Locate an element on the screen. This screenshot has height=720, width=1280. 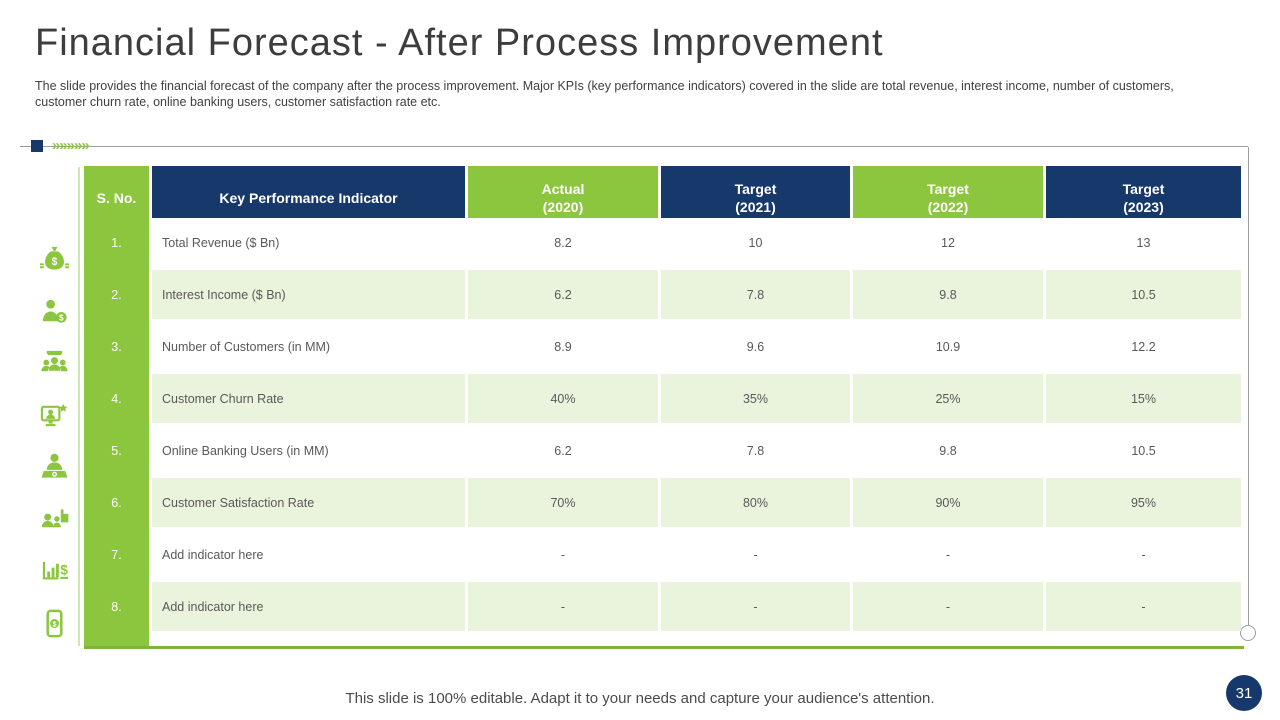
bar-chart-dollar-icon: $ is located at coordinates (54, 571).